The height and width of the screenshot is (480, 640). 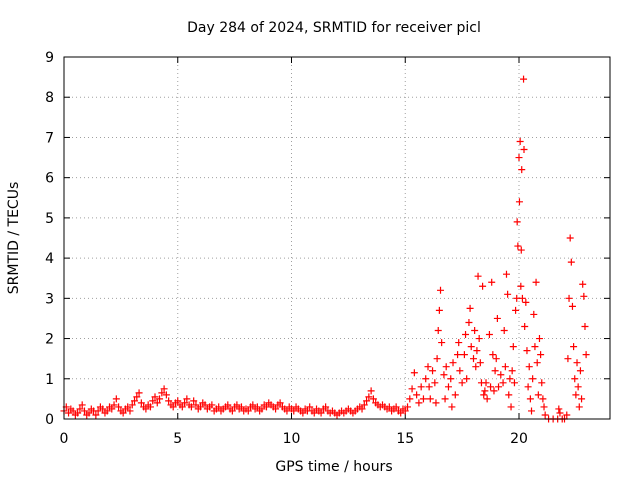 I want to click on y-tick-label: 2, so click(x=49, y=340).